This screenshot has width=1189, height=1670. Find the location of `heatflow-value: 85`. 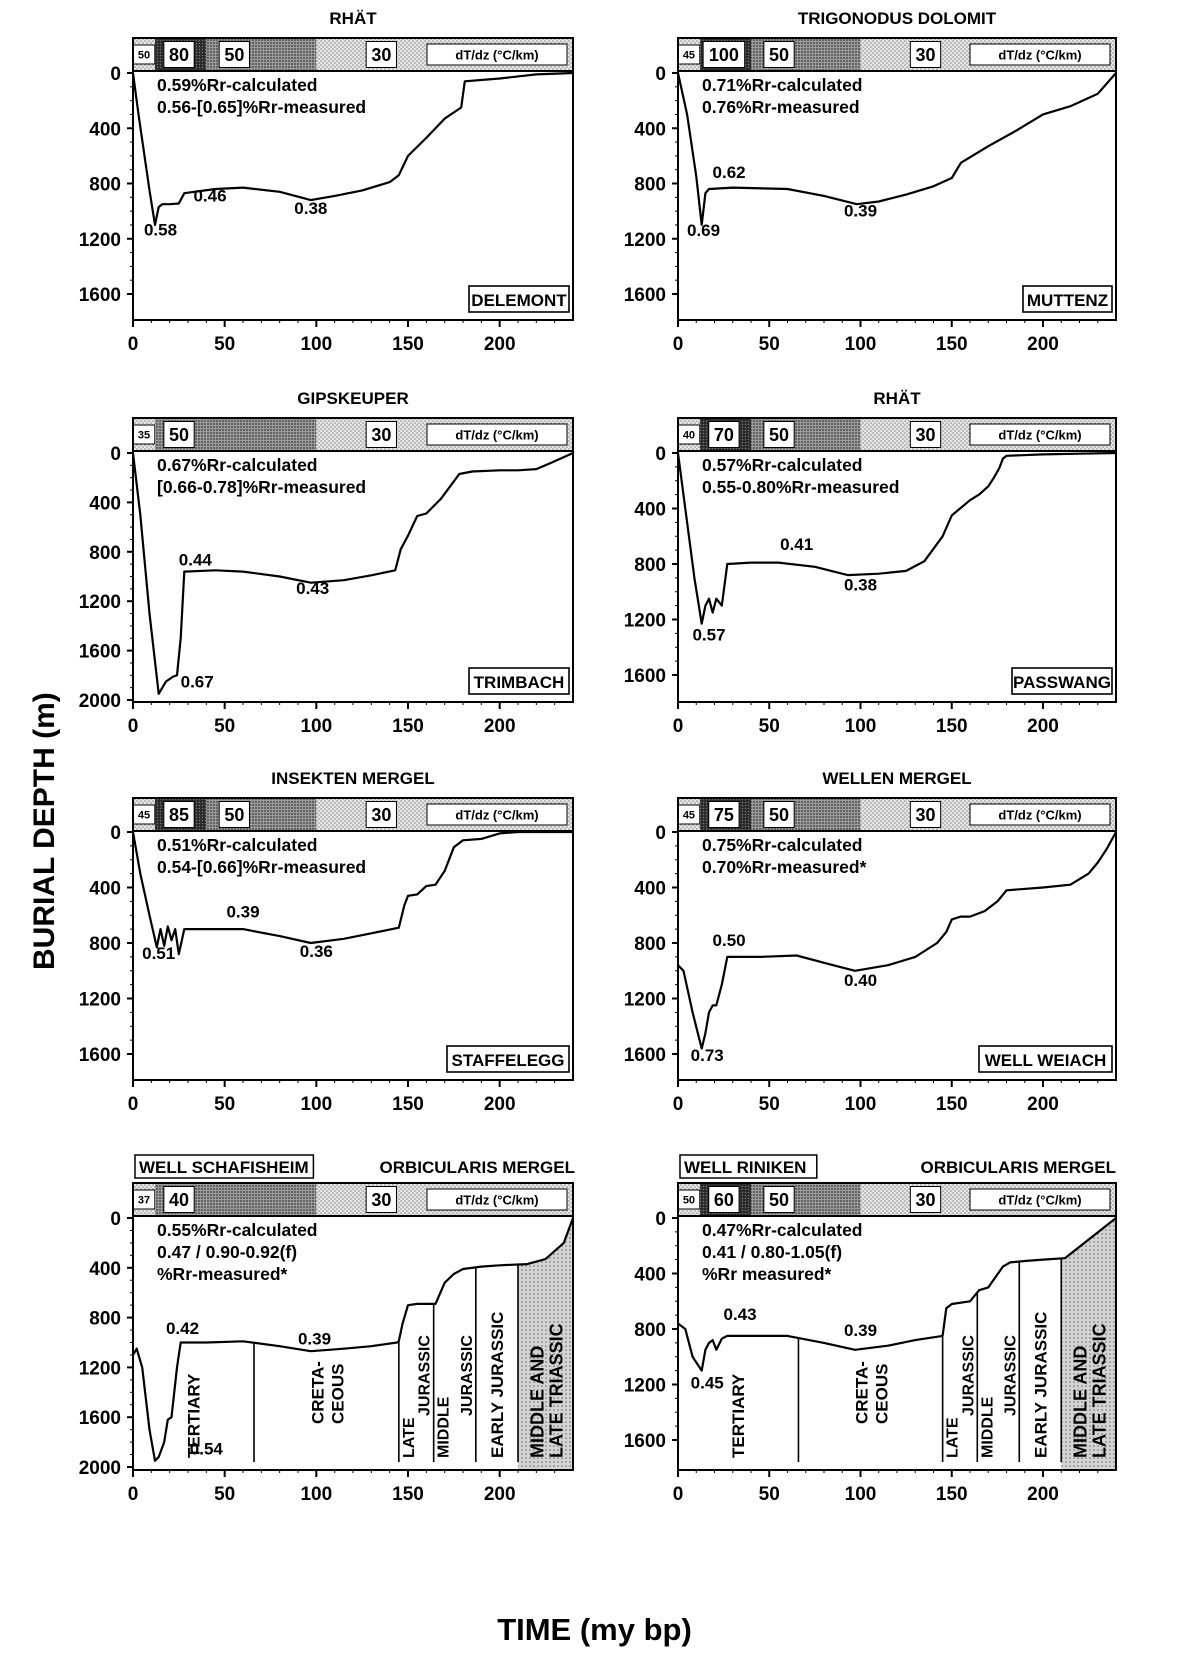

heatflow-value: 85 is located at coordinates (179, 815).